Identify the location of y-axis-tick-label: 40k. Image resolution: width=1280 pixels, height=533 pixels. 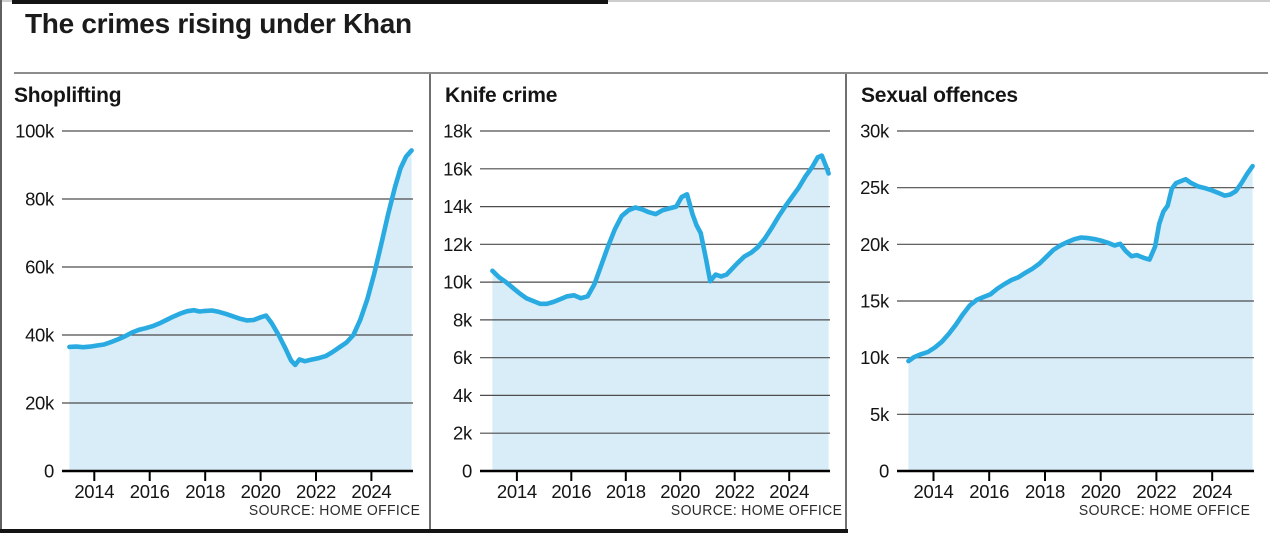
(40, 335).